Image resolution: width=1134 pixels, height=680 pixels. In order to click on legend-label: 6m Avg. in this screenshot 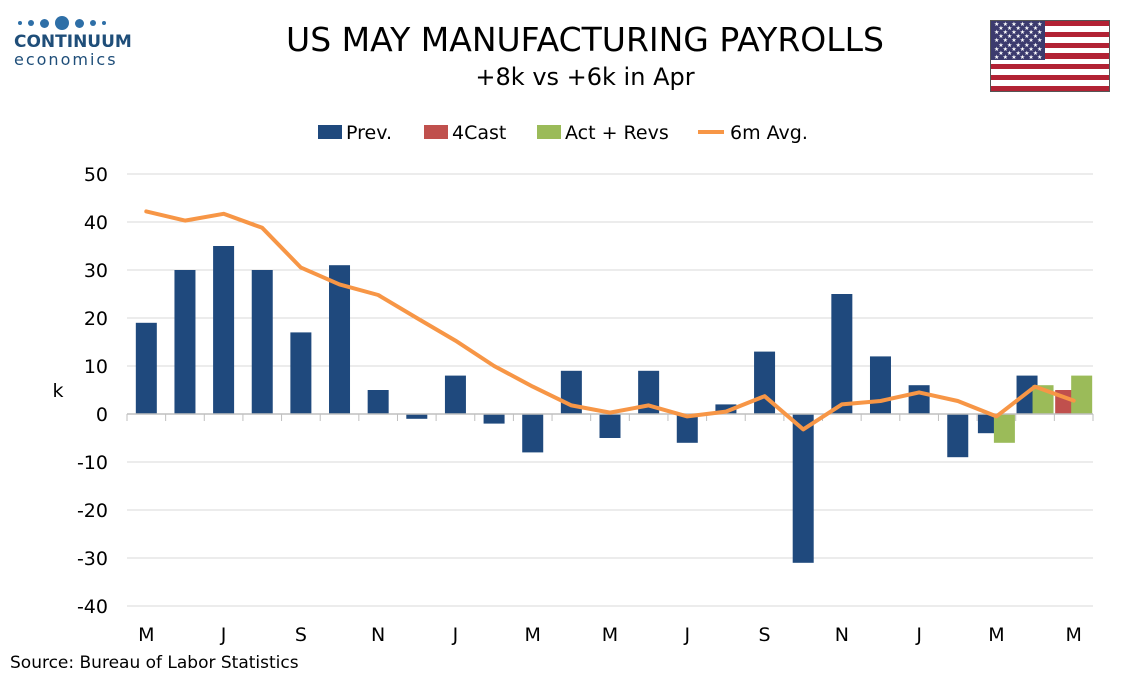, I will do `click(769, 133)`.